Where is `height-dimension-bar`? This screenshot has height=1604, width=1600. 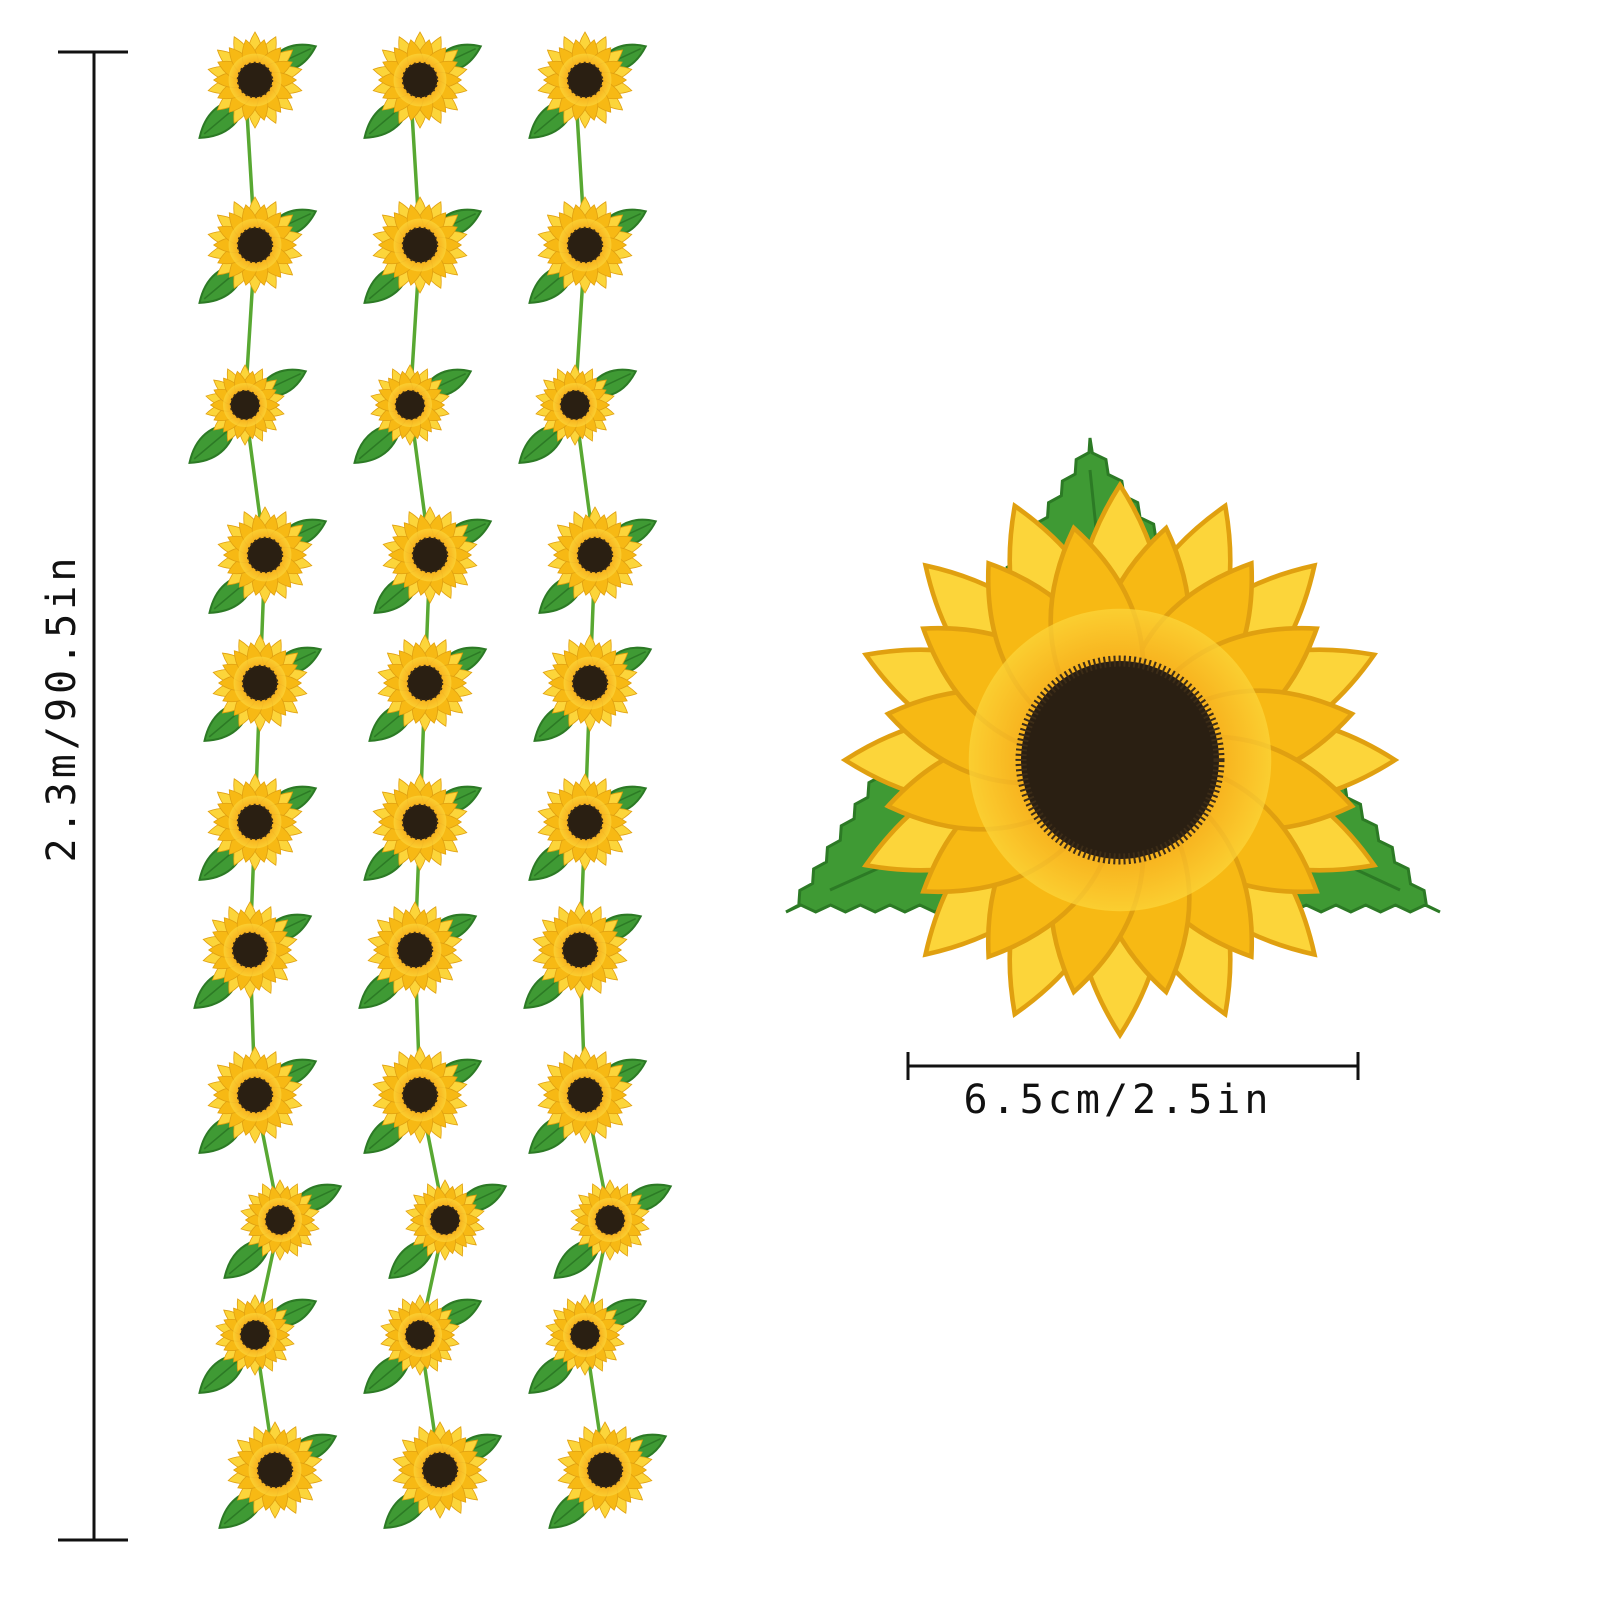 height-dimension-bar is located at coordinates (93, 796).